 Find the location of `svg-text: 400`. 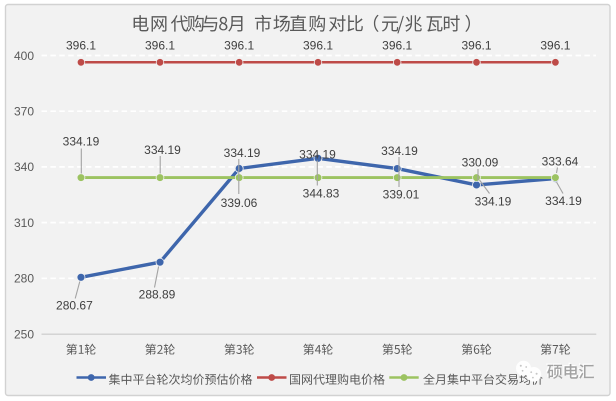

svg-text: 400 is located at coordinates (24, 56).